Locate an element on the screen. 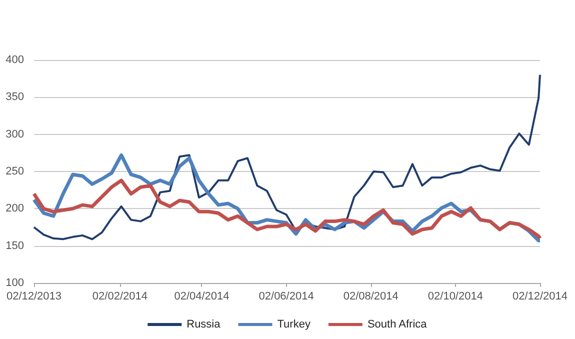 The height and width of the screenshot is (339, 575). x-tick-label: 02/12/2013 is located at coordinates (34, 296).